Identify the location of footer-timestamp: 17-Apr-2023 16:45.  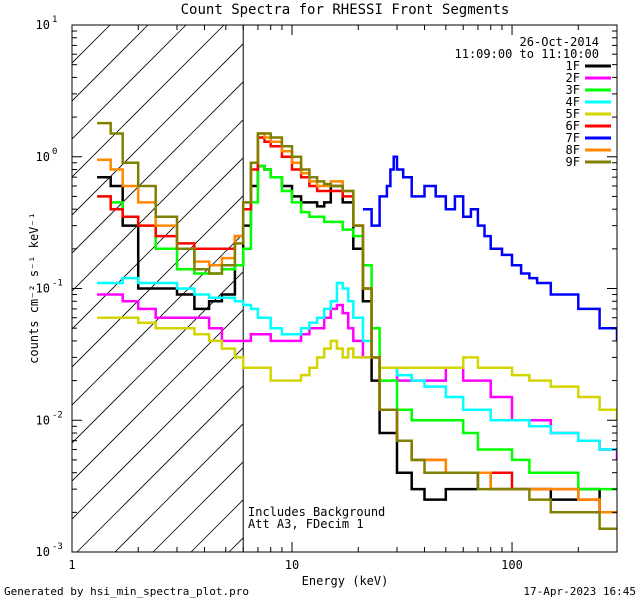
(579, 591).